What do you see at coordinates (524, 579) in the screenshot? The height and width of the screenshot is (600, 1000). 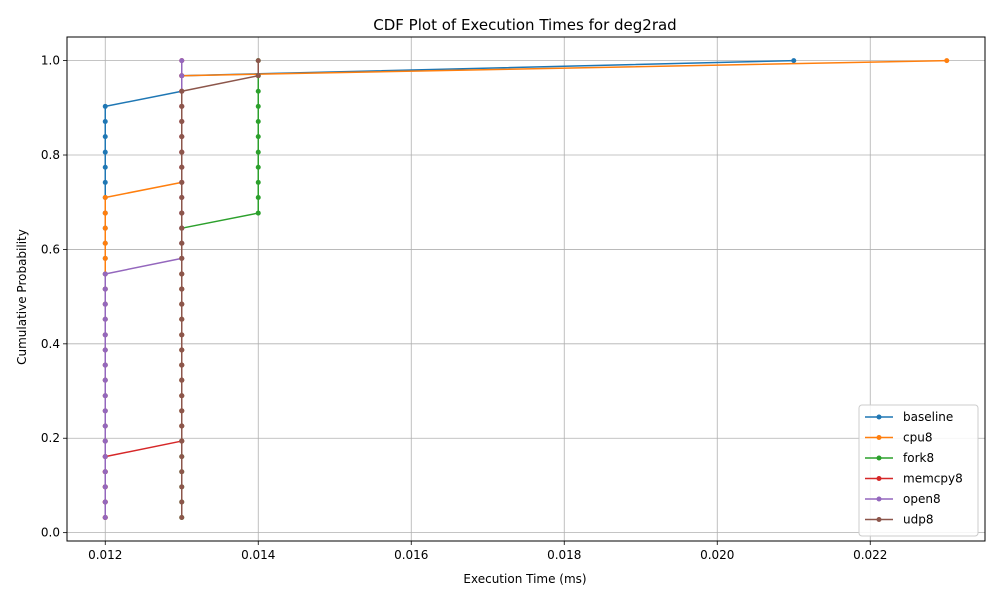 I see `x-axis-label: Execution Time (ms)` at bounding box center [524, 579].